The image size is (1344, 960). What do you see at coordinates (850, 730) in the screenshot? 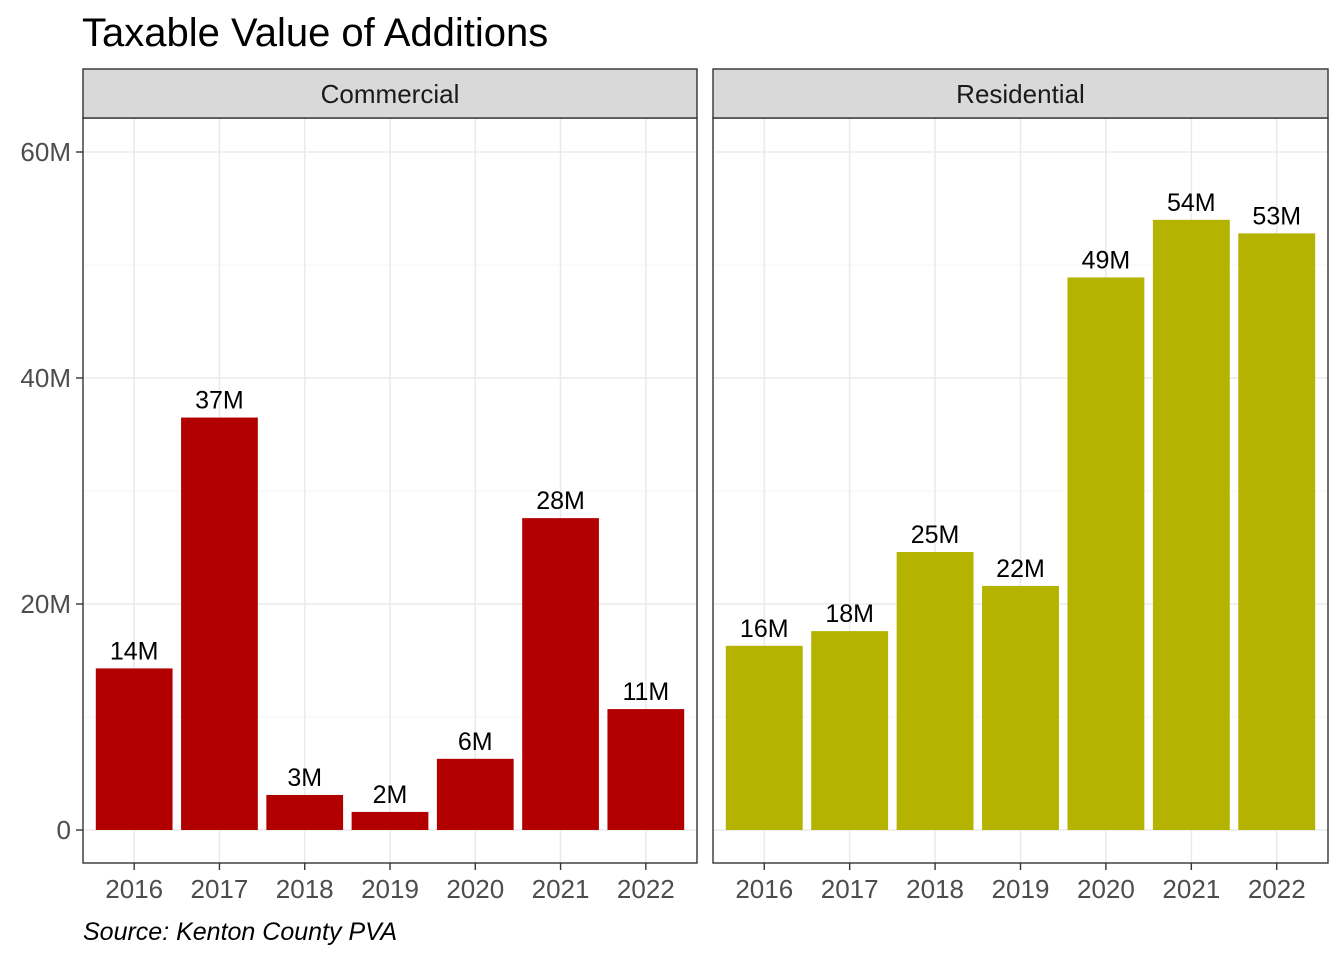
I see `bar-residential-2017` at bounding box center [850, 730].